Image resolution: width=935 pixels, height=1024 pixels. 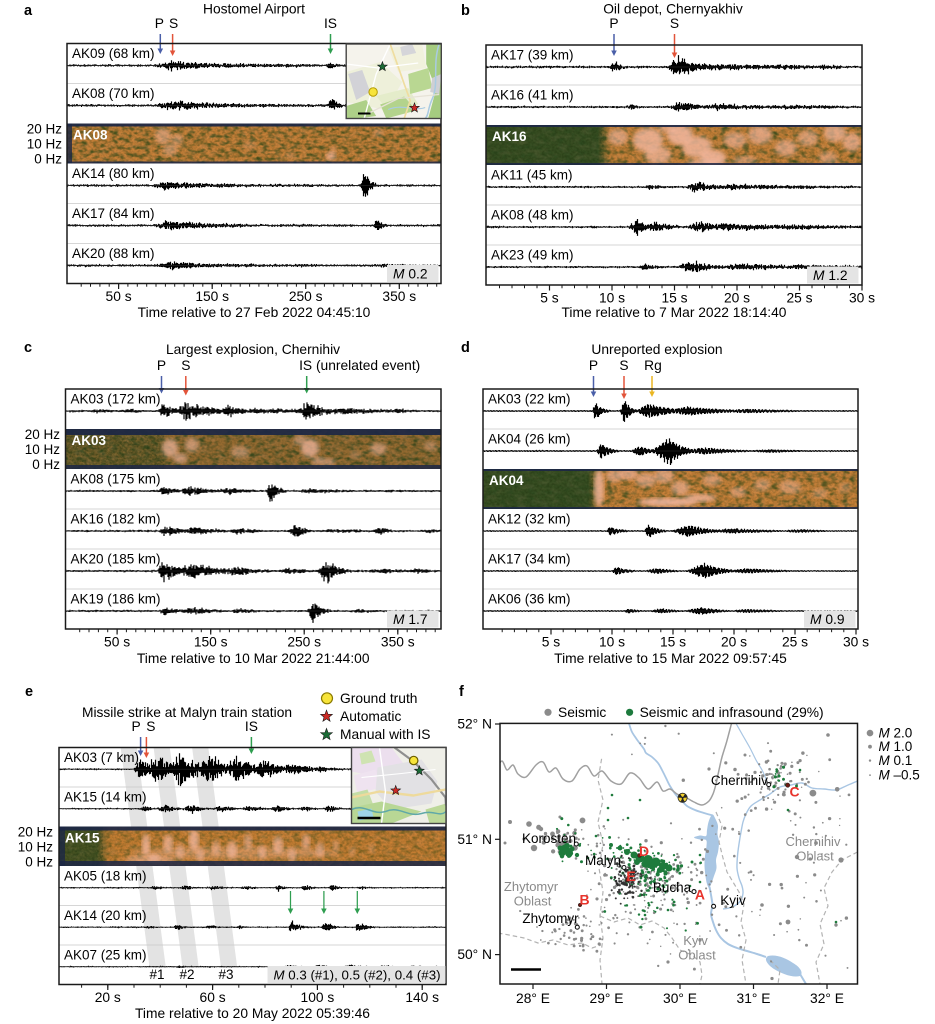 I want to click on svg-text: Seismic, so click(x=582, y=712).